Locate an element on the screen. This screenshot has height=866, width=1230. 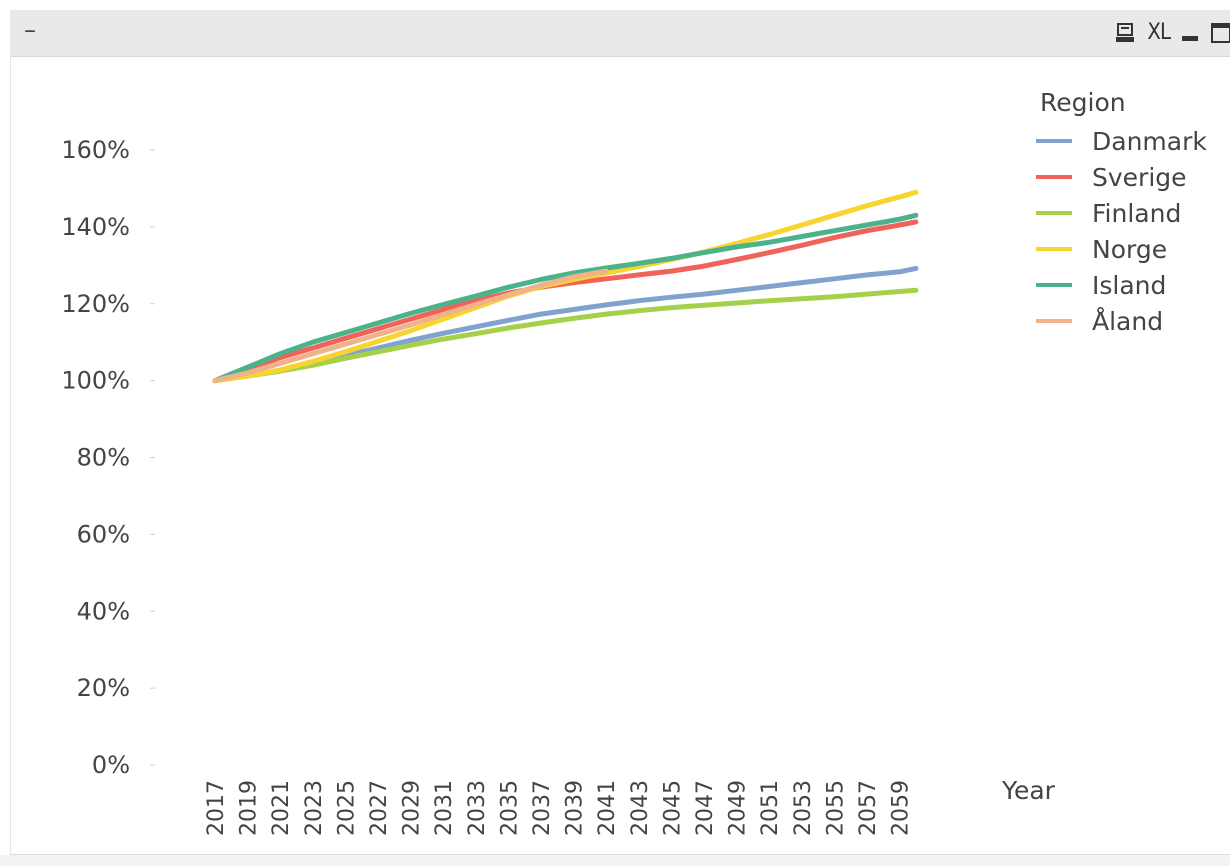
legend-items: Danmark Sverige Finland Norge Island Åland is located at coordinates (1121, 231).